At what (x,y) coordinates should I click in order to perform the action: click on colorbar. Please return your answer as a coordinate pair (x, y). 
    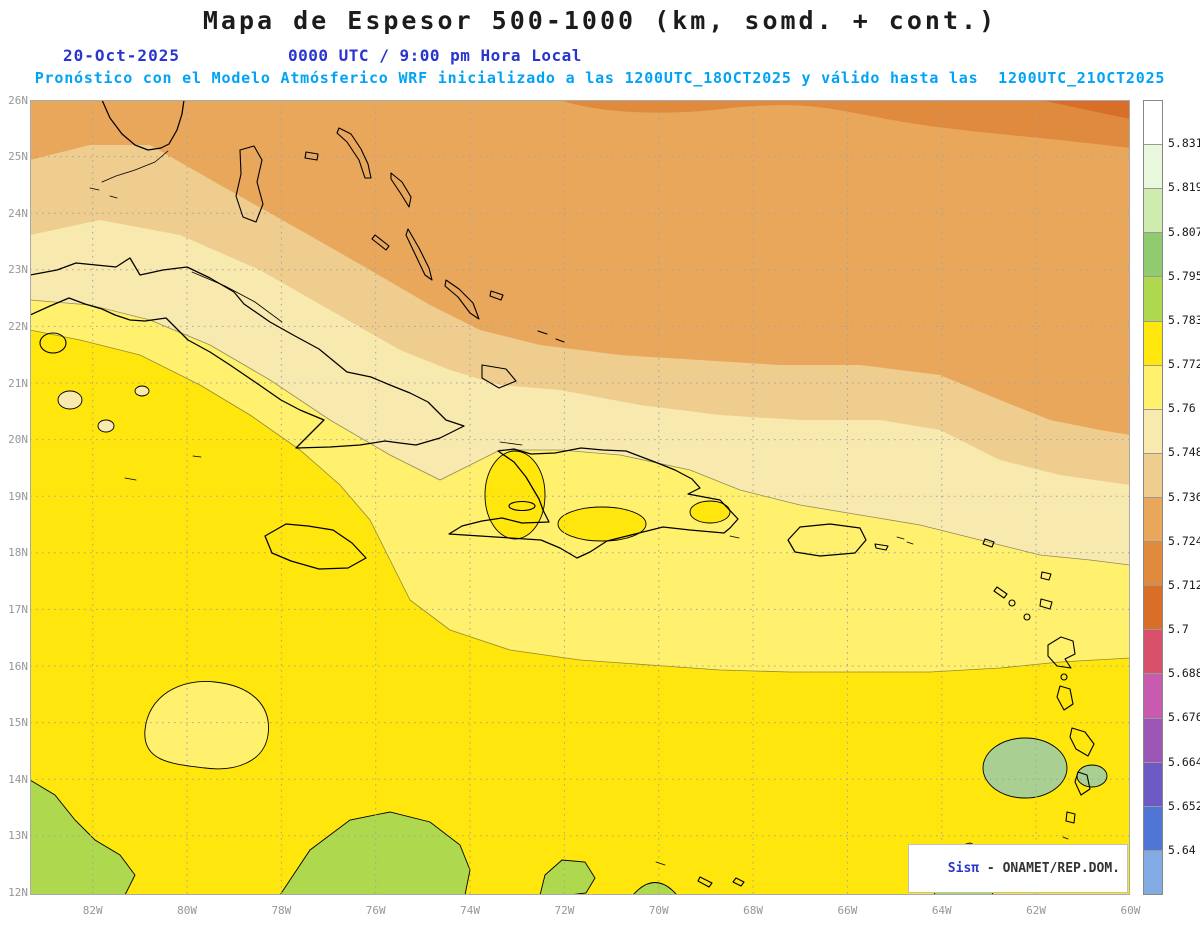
    Looking at the image, I should click on (1153, 497).